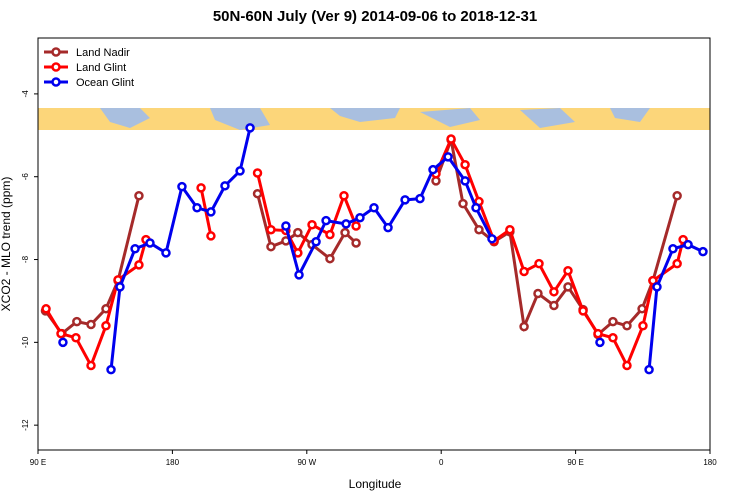 The width and height of the screenshot is (750, 500). Describe the element at coordinates (6, 244) in the screenshot. I see `y-axis-label: XCO2 - MLO trend (ppm)` at that location.